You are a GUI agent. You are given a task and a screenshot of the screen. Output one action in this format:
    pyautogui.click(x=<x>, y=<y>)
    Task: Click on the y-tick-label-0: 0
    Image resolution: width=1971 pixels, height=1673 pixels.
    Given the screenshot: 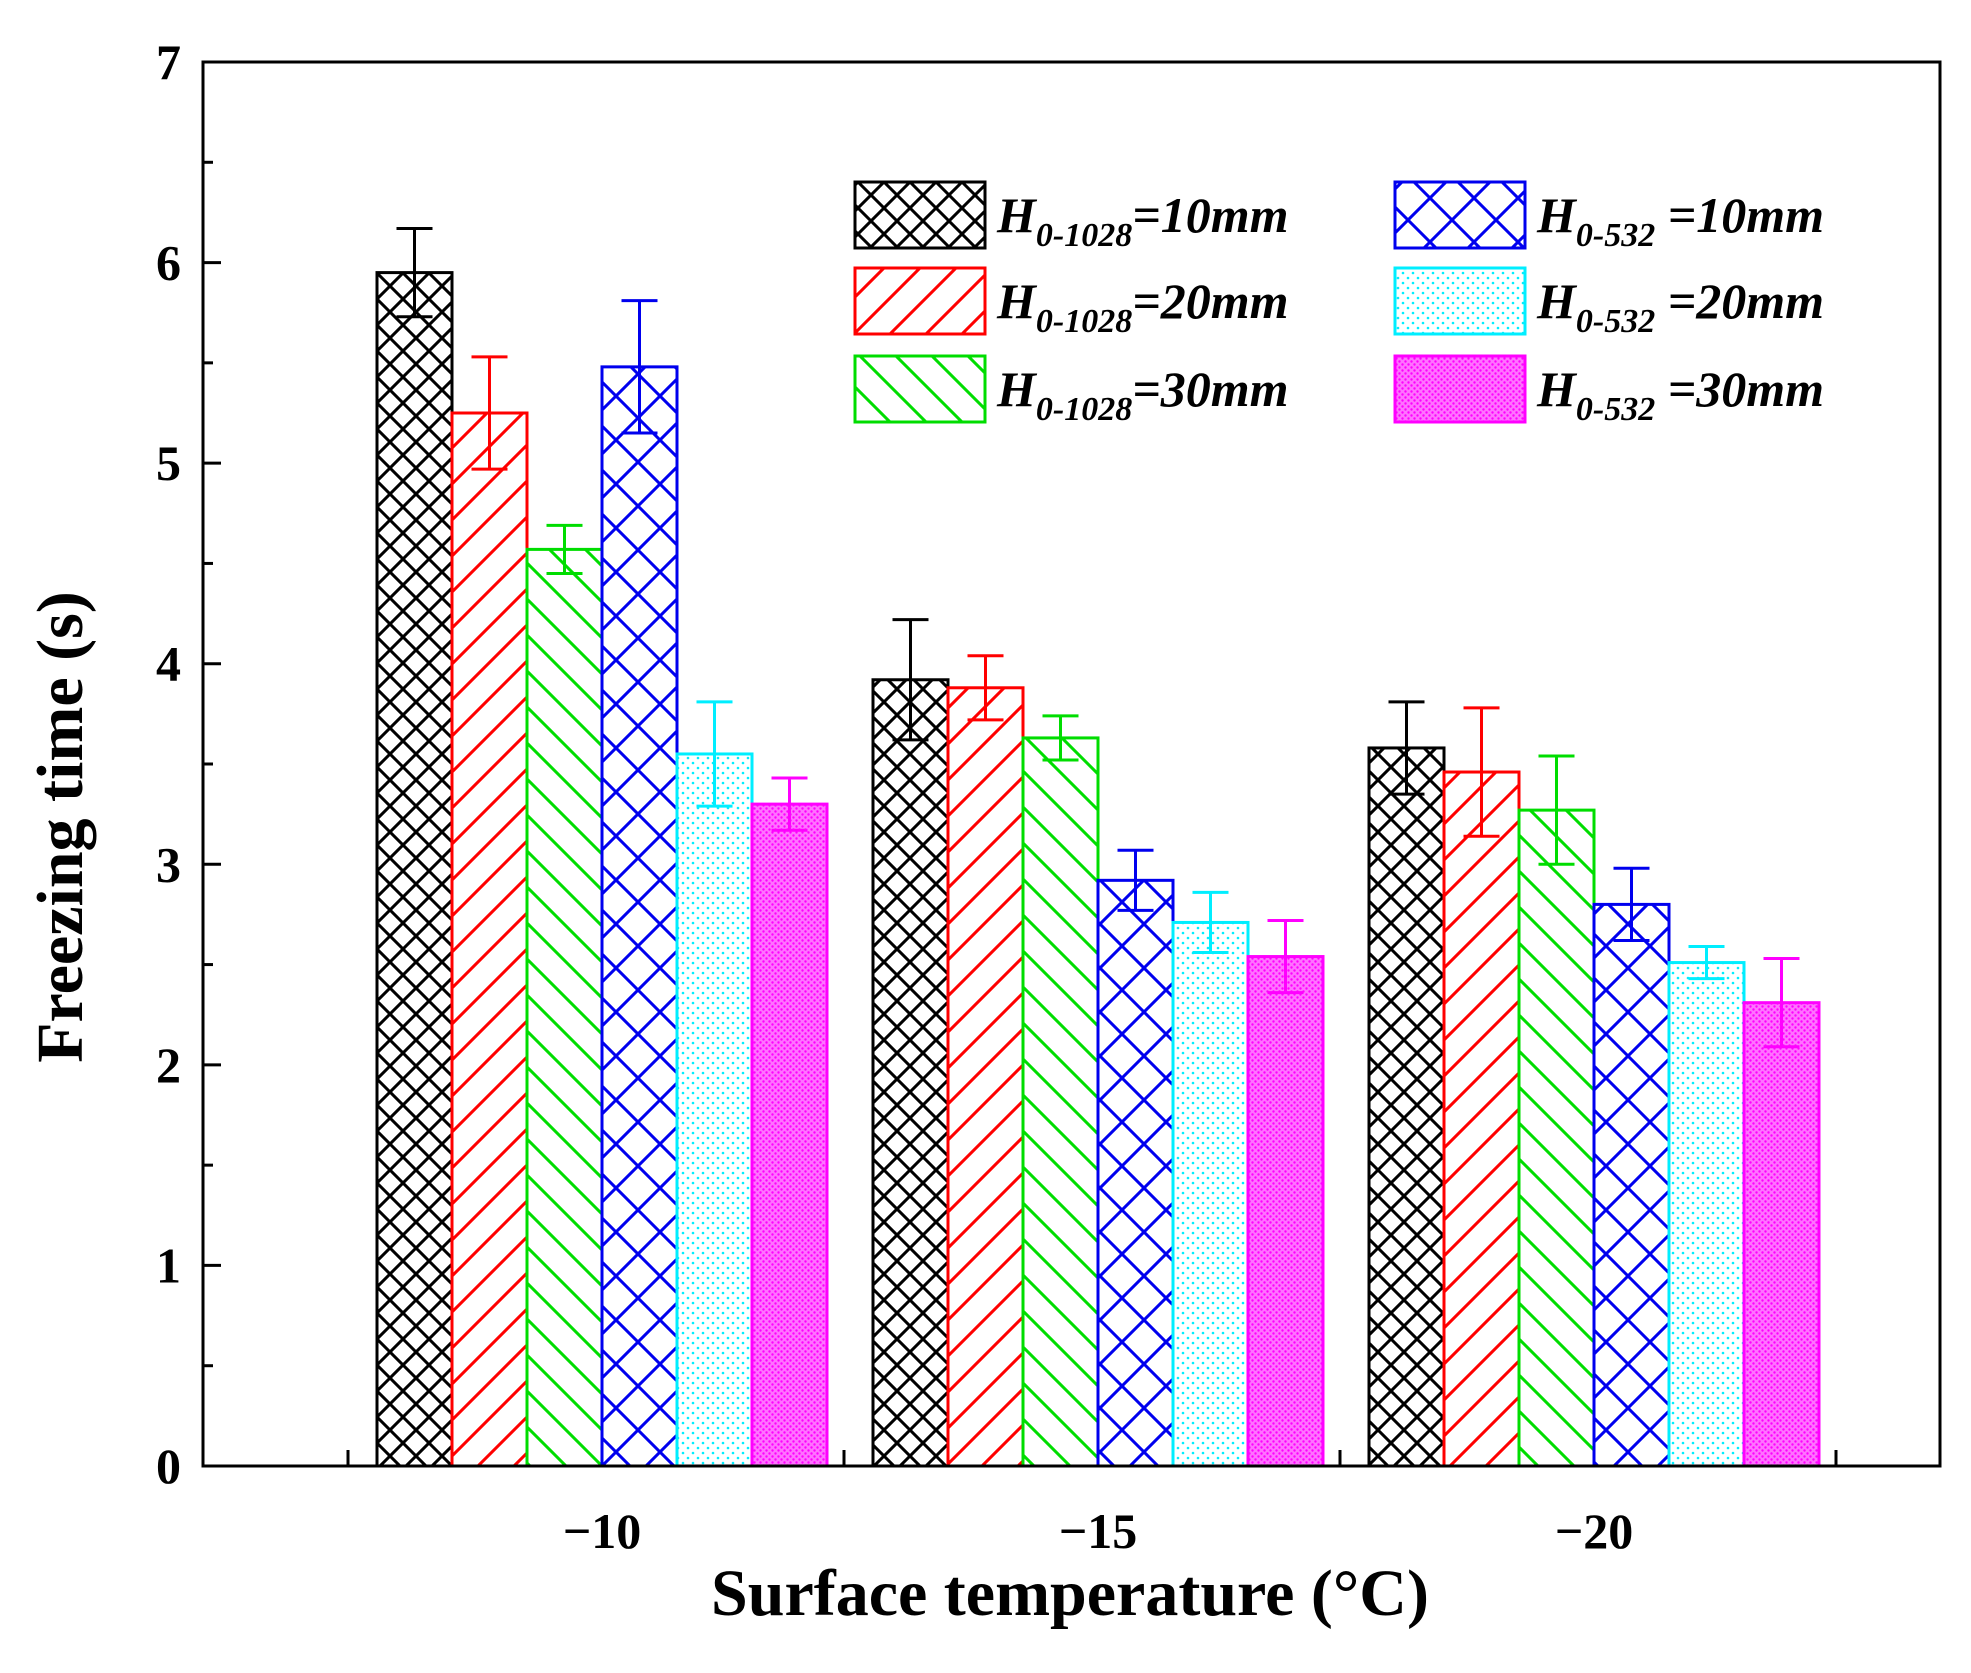 What is the action you would take?
    pyautogui.click(x=168, y=1466)
    